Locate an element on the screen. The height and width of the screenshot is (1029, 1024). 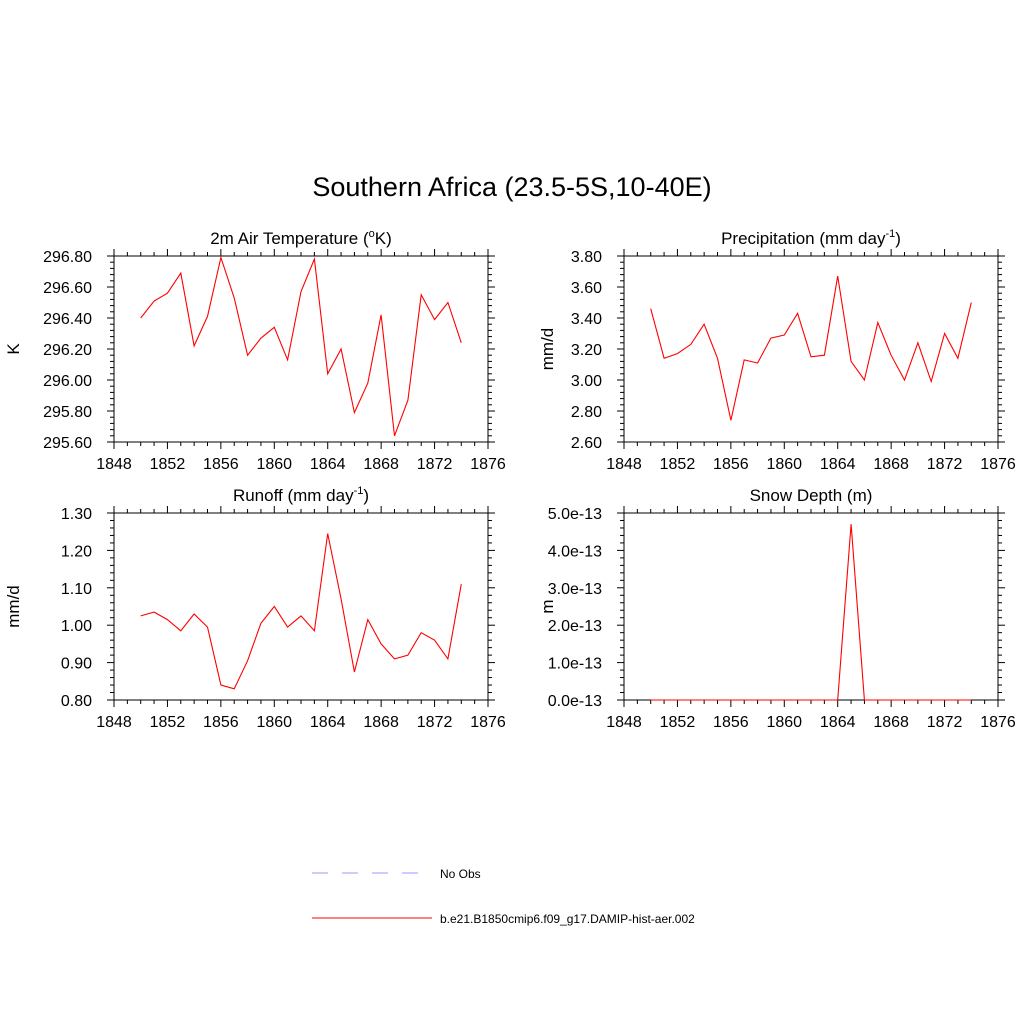
y-tick-label: 296.40 is located at coordinates (67, 319).